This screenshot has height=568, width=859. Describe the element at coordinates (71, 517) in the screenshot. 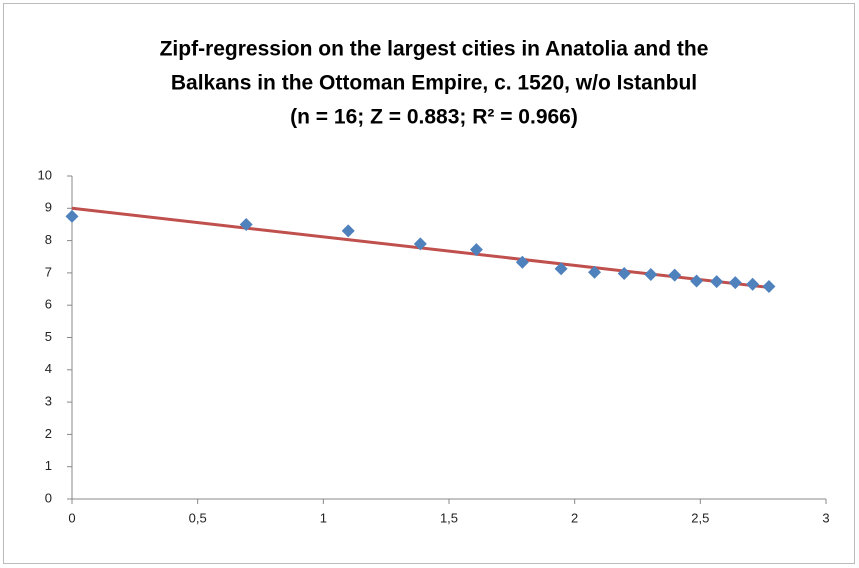

I see `x-tick-label: 0` at that location.